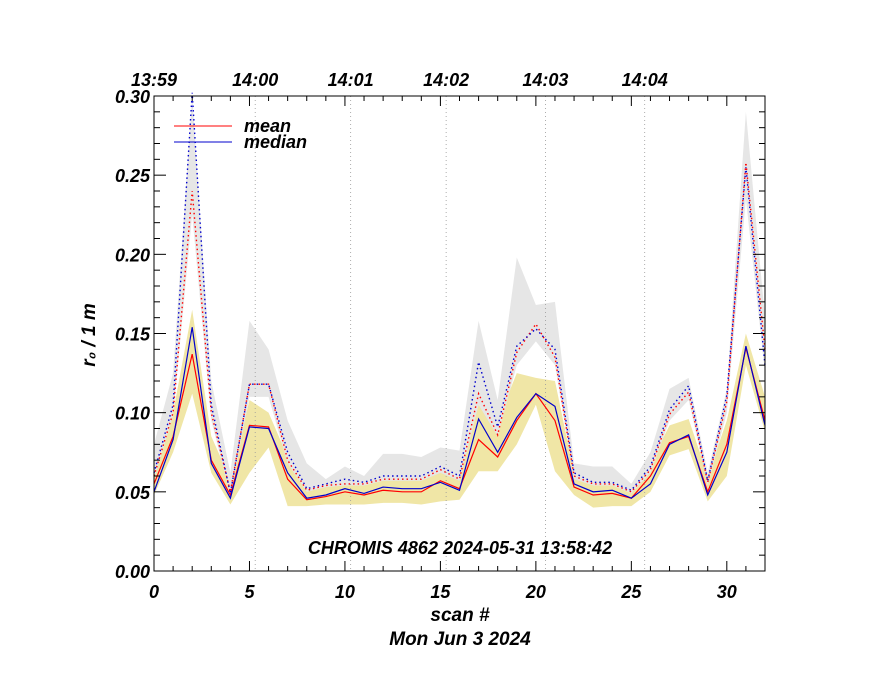  I want to click on y-axis-label: r₀ / 1 m, so click(89, 335).